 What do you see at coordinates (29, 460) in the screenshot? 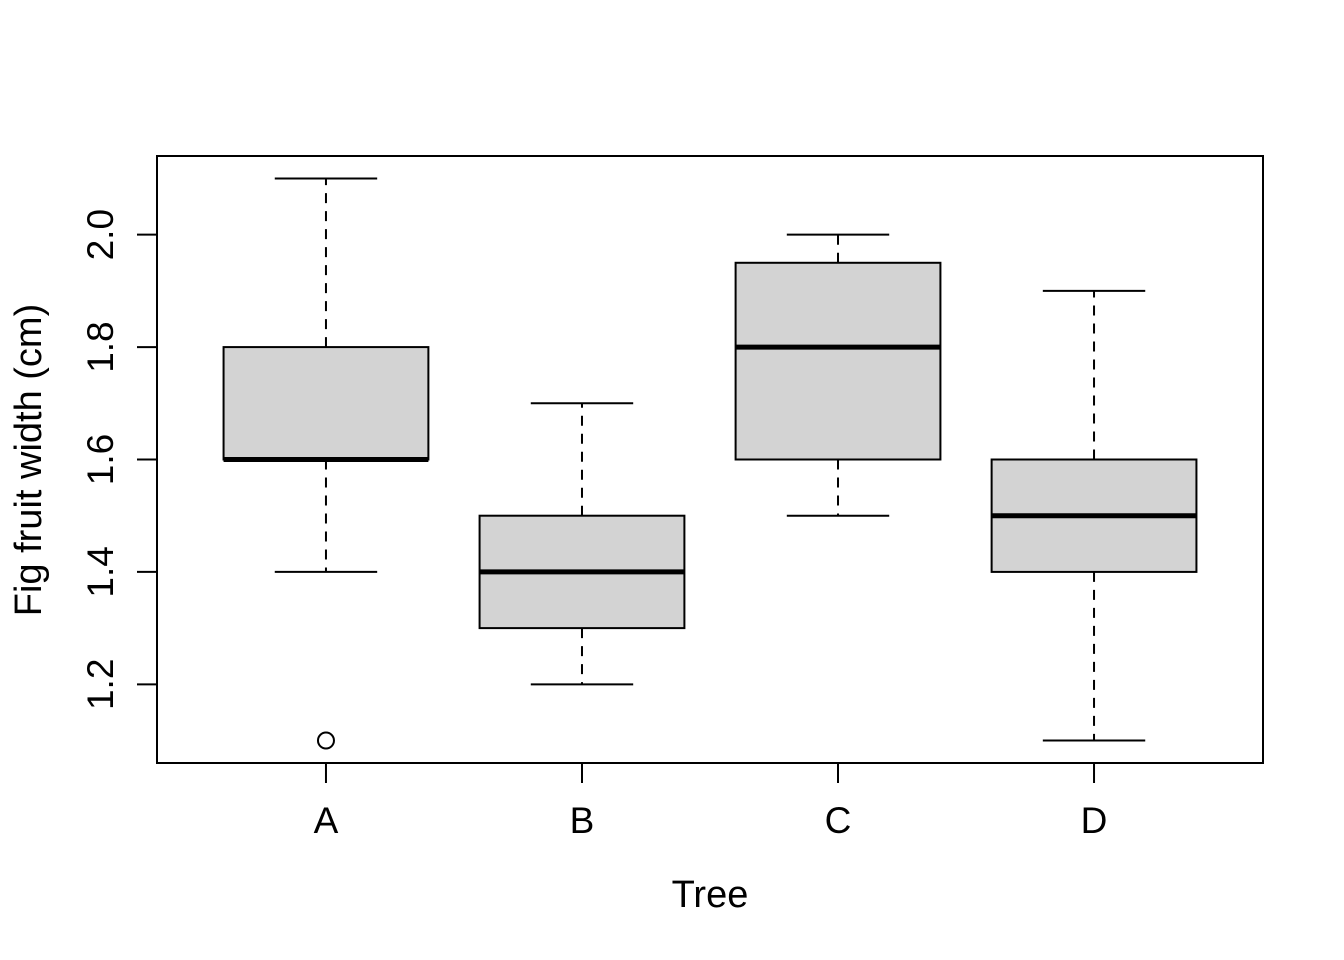
I see `y-axis-title: Fig fruit width (cm)` at bounding box center [29, 460].